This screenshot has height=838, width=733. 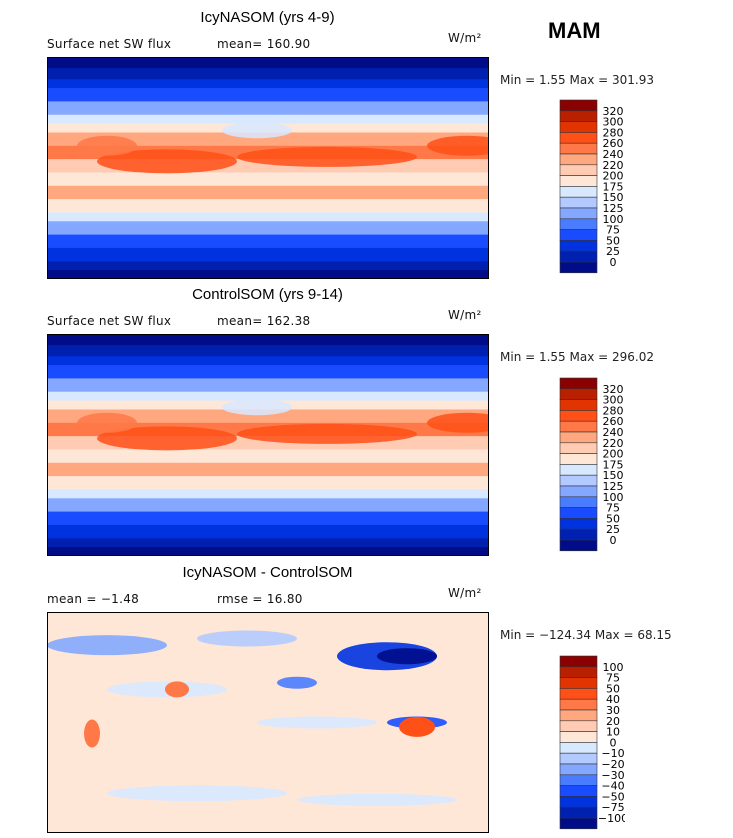 What do you see at coordinates (109, 44) in the screenshot?
I see `panel1-variable: Surface net SW flux` at bounding box center [109, 44].